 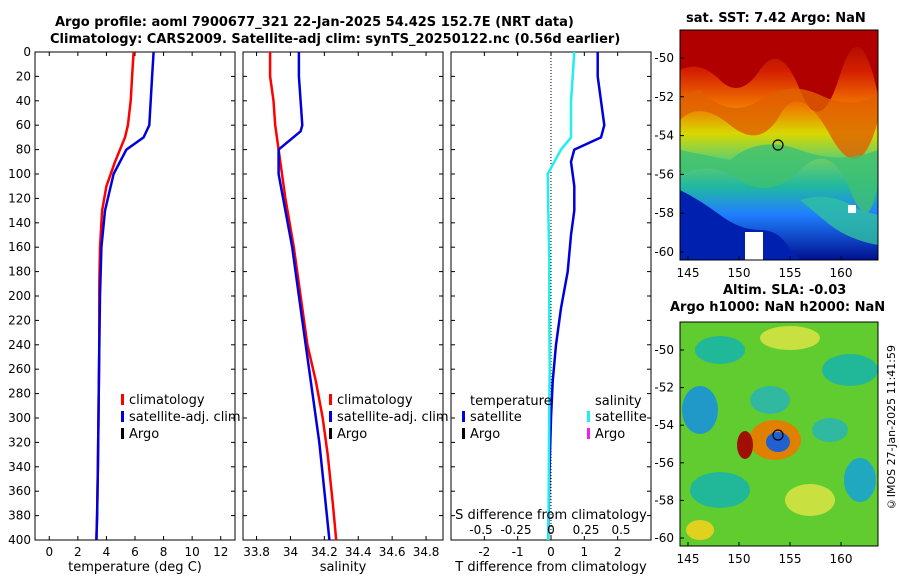 What do you see at coordinates (192, 552) in the screenshot?
I see `x-tick-label: 10` at bounding box center [192, 552].